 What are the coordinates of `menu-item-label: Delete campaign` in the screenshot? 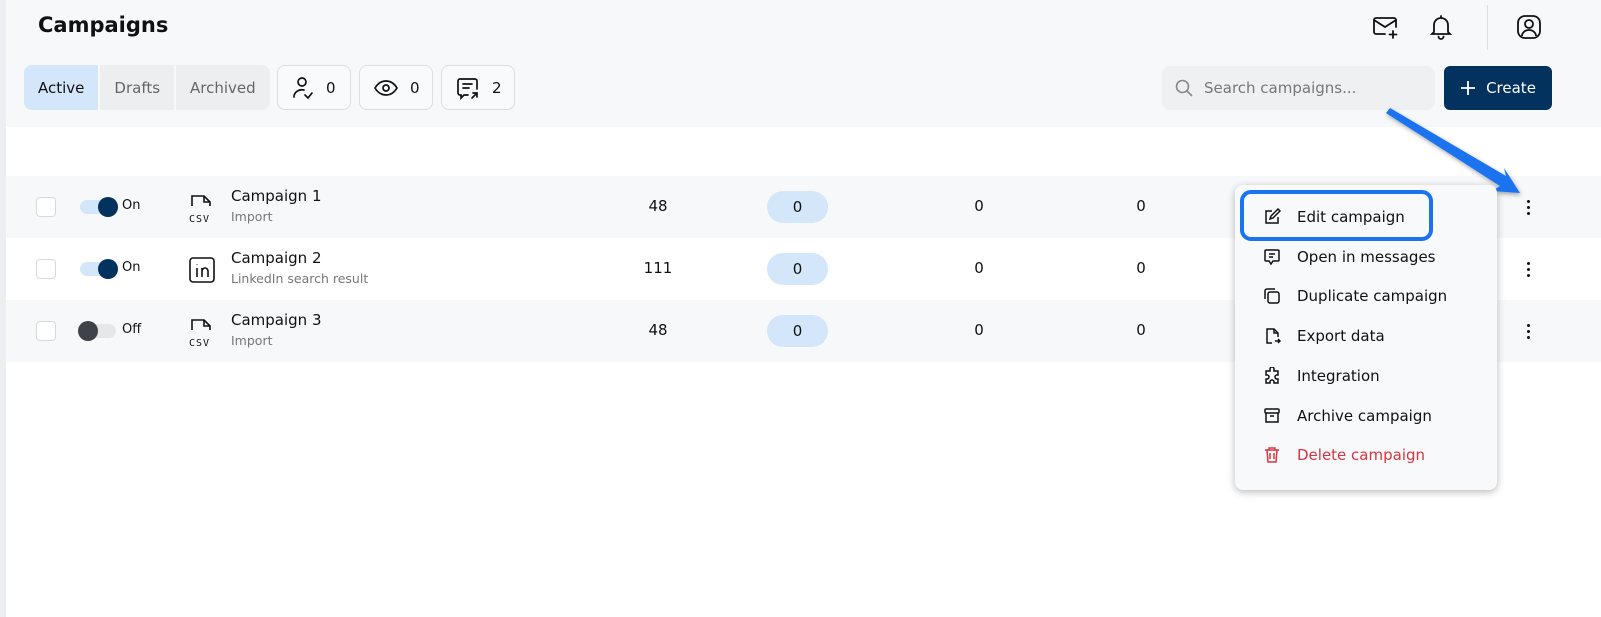 It's located at (1361, 455).